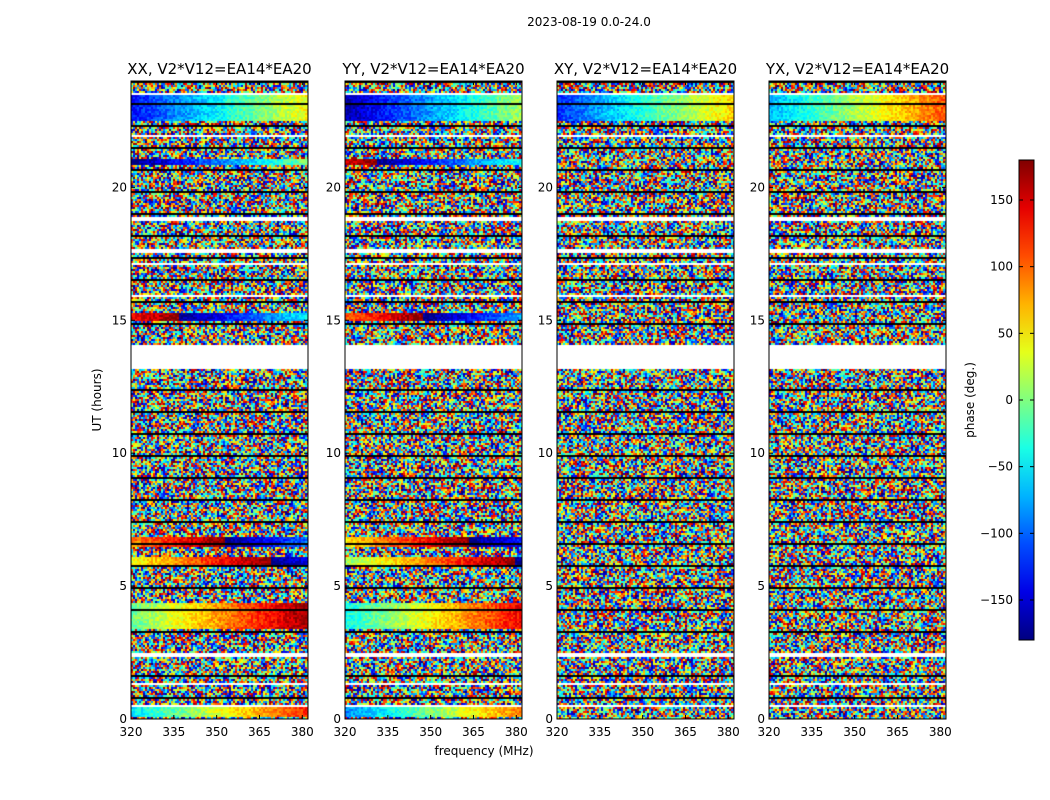  I want to click on panel-title: XX, V2*V12=EA14*EA20, so click(219, 69).